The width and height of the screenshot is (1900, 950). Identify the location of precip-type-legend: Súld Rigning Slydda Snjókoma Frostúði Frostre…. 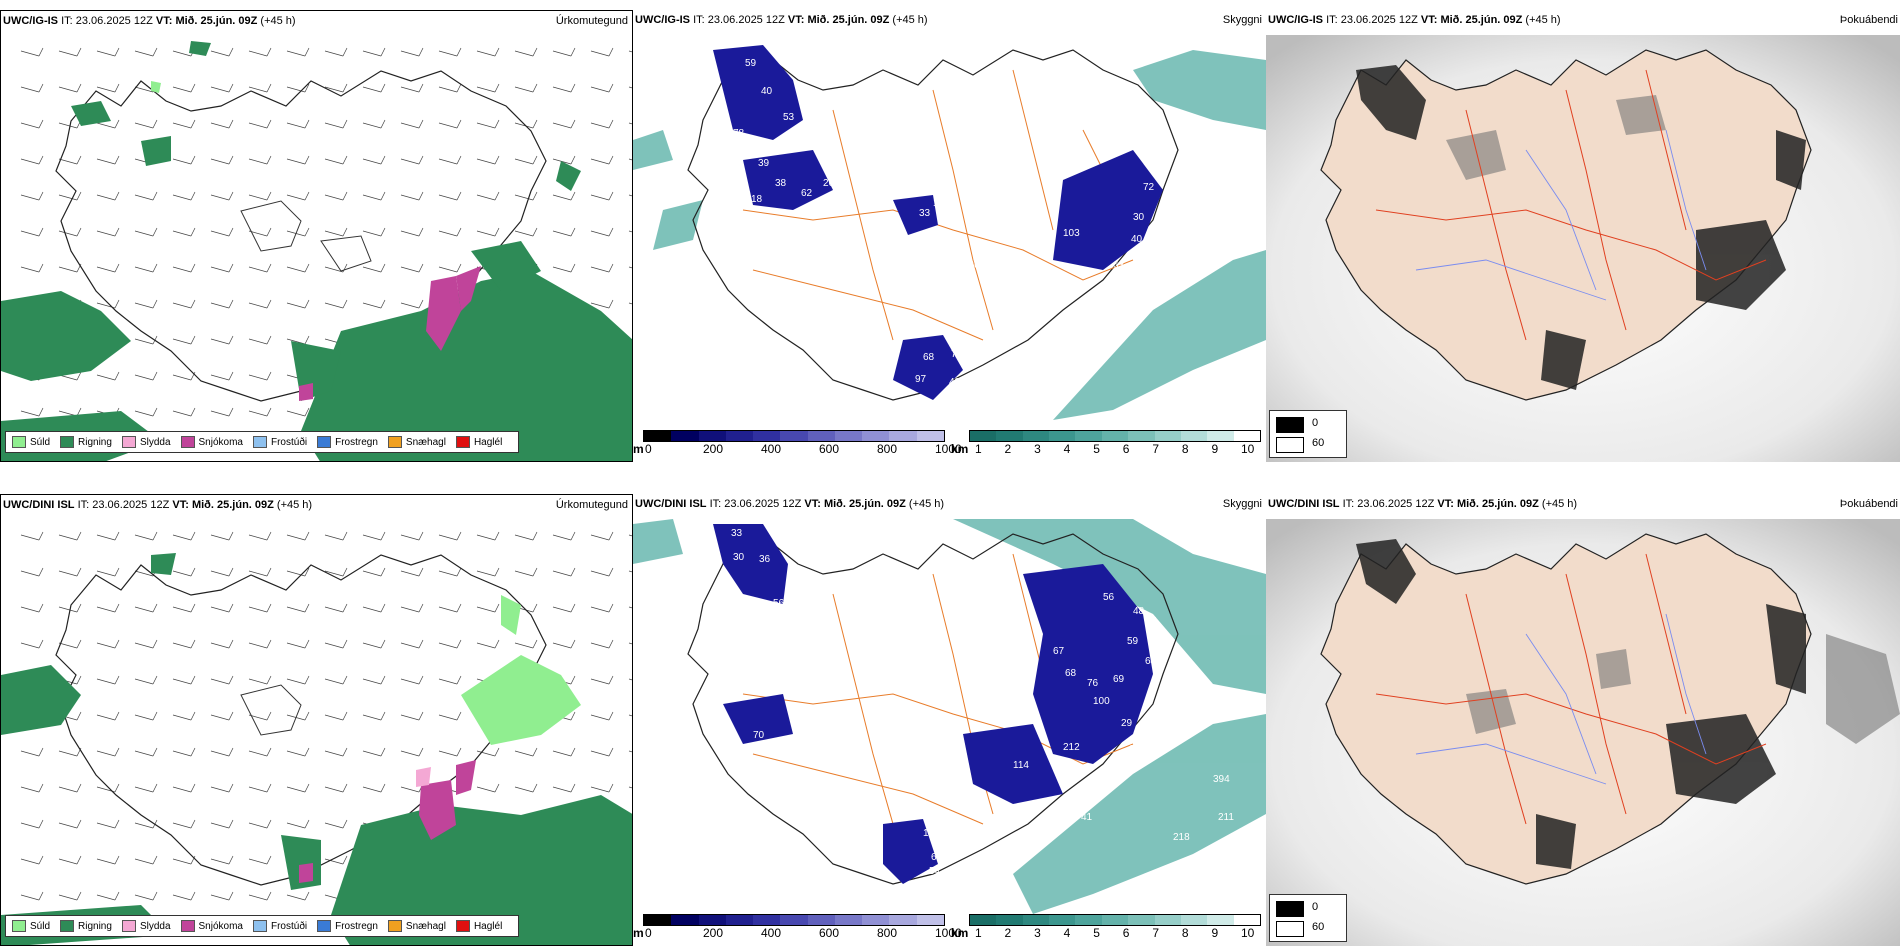
(262, 926).